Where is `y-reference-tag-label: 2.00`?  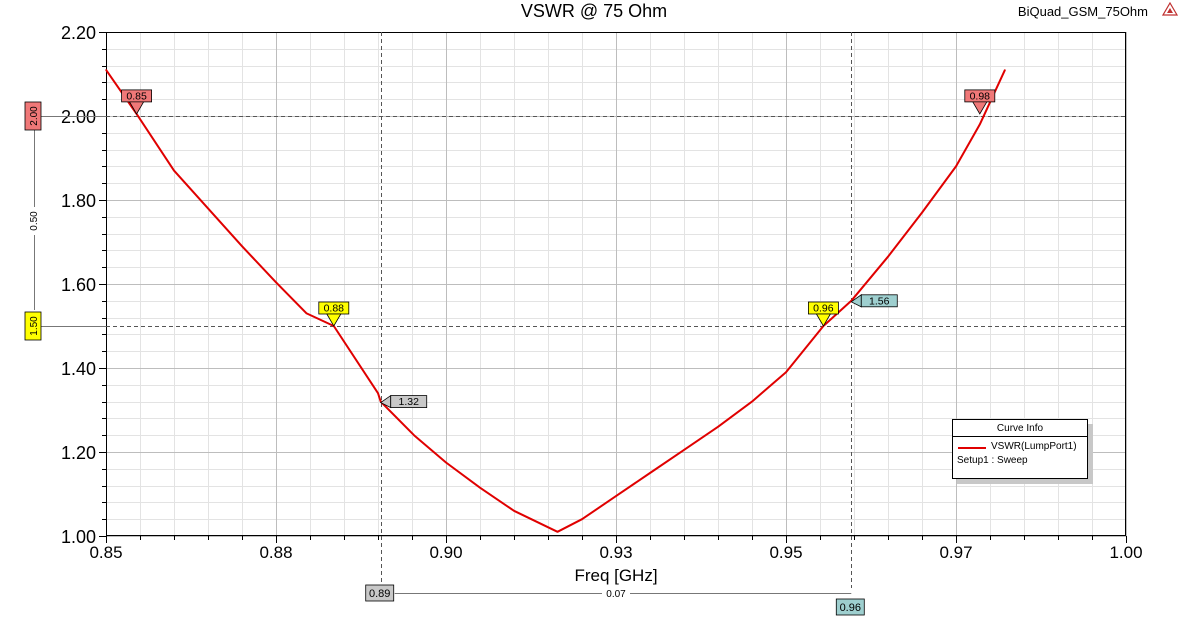 y-reference-tag-label: 2.00 is located at coordinates (34, 116).